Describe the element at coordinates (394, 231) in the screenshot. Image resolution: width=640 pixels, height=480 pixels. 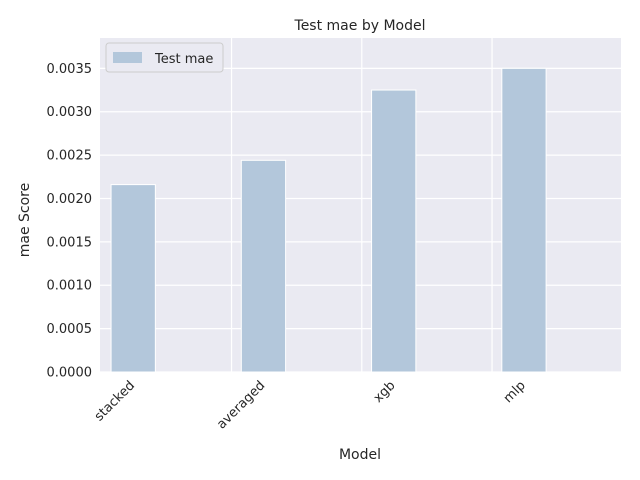
I see `bar-xgb` at that location.